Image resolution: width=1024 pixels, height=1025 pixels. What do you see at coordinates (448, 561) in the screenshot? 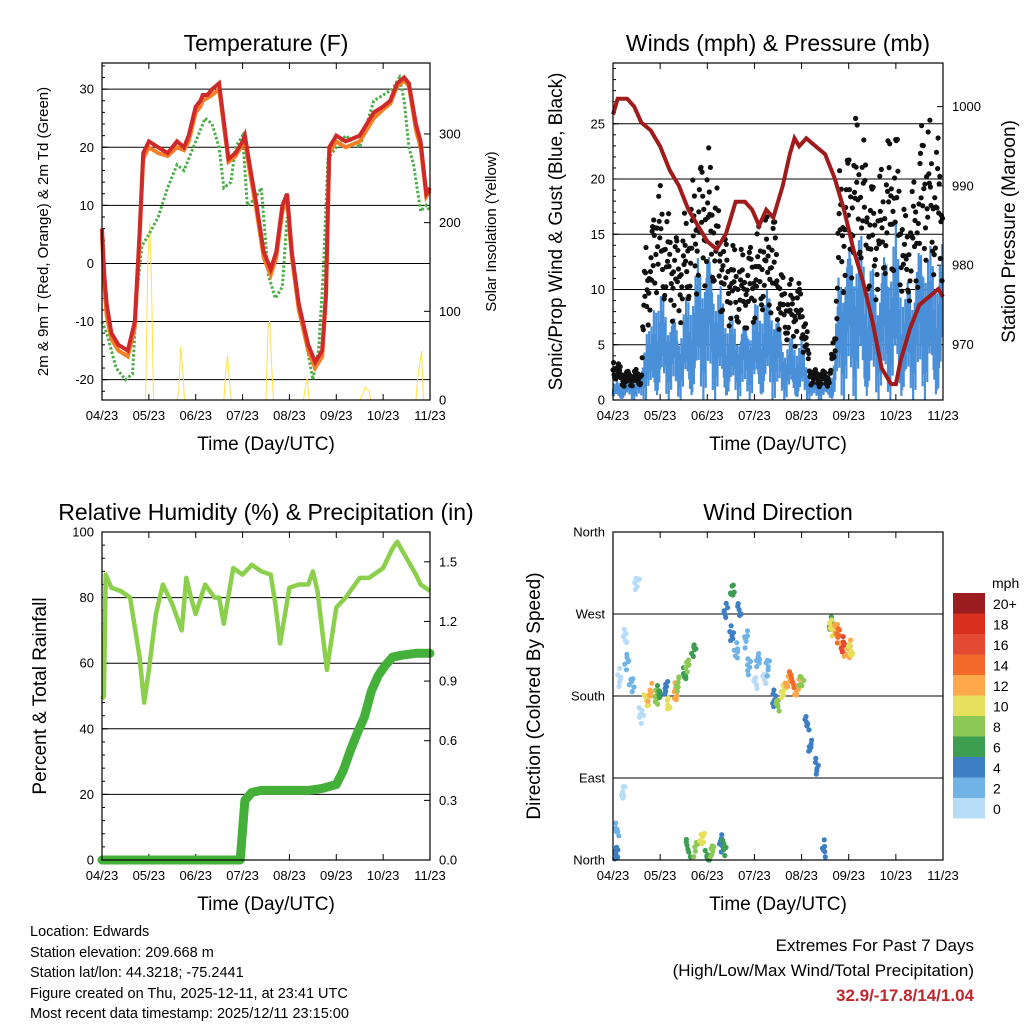
I see `y2-tick-label: 1.5` at bounding box center [448, 561].